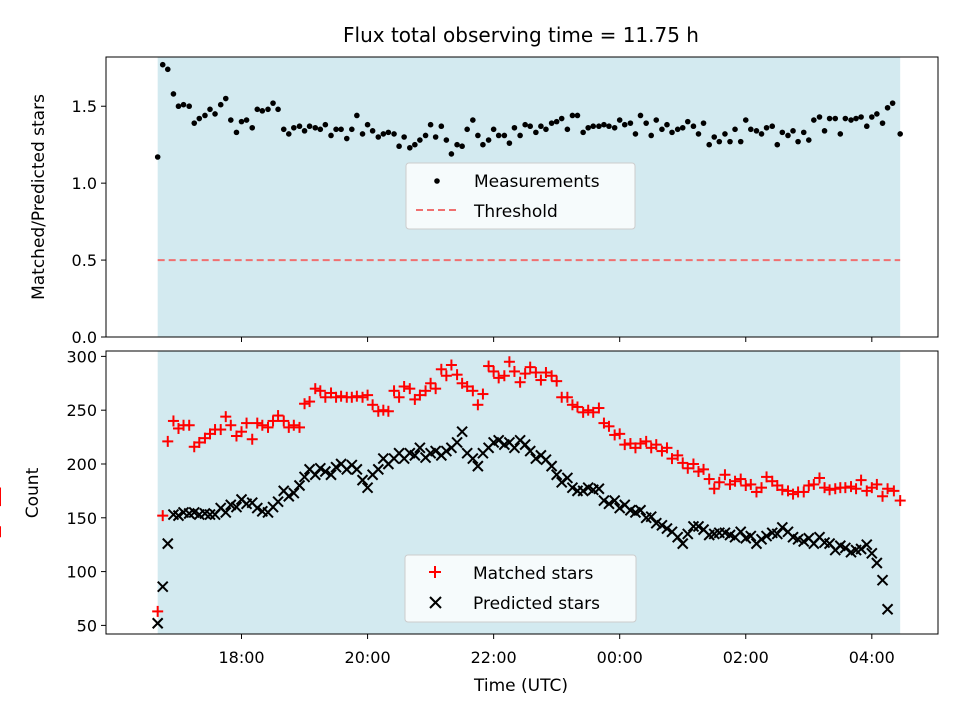 The image size is (960, 720). What do you see at coordinates (528, 110) in the screenshot?
I see `measurement-points` at bounding box center [528, 110].